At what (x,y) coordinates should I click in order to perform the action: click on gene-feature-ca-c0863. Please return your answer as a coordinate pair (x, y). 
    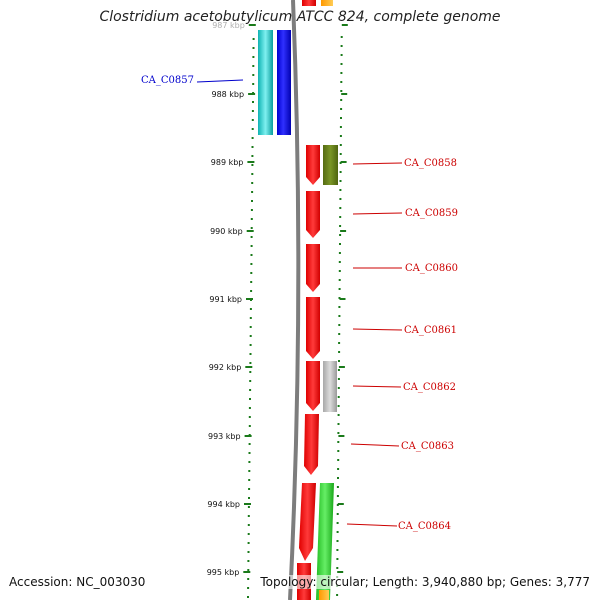
    Looking at the image, I should click on (311, 444).